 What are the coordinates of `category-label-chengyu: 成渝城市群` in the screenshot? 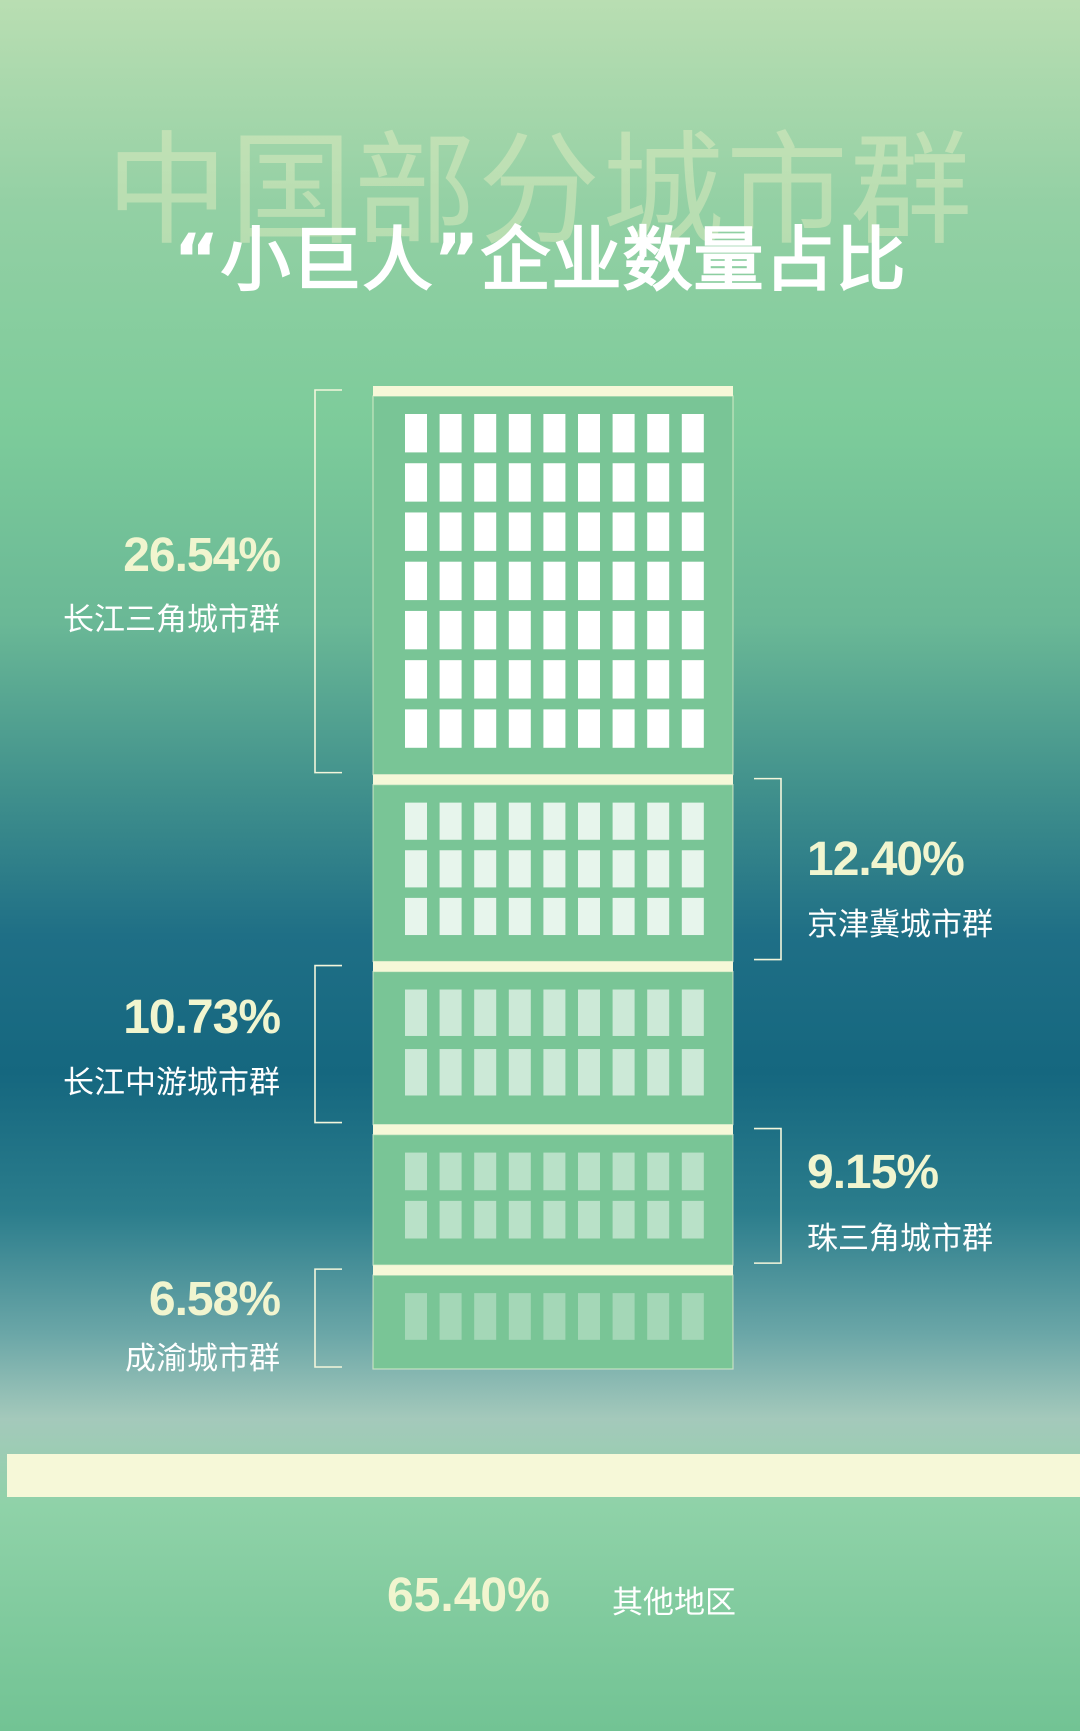 It's located at (202, 1359).